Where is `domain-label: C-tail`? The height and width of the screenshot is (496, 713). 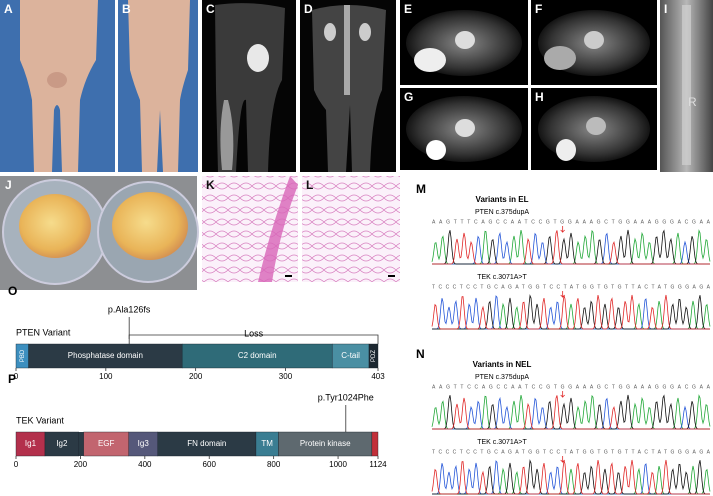
domain-label: C-tail is located at coordinates (350, 355).